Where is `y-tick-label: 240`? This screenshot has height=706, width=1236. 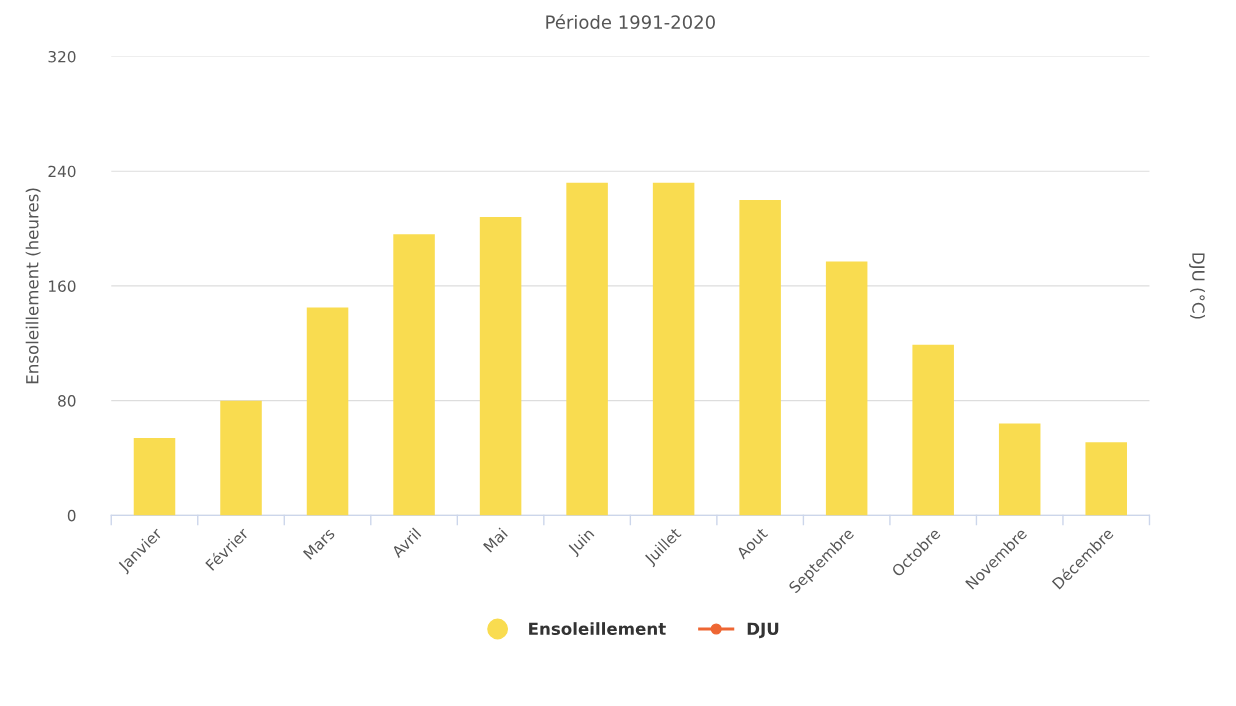 y-tick-label: 240 is located at coordinates (62, 171).